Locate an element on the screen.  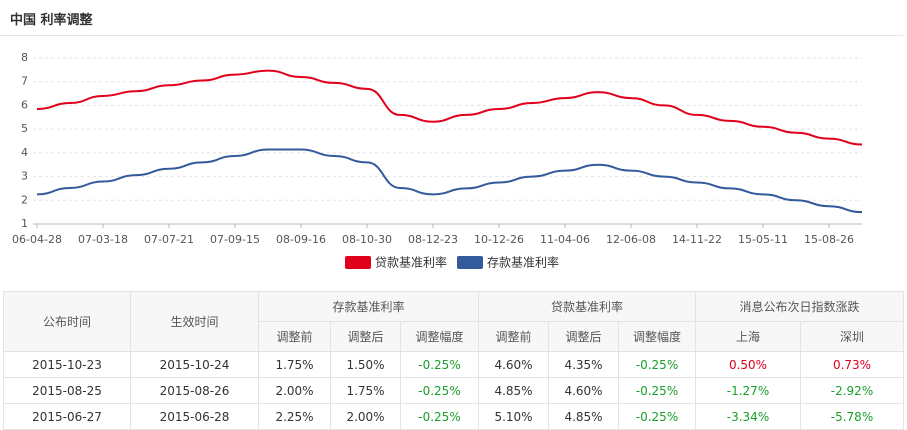
header-cell: 消息公布次日指数涨跌 is located at coordinates (799, 306).